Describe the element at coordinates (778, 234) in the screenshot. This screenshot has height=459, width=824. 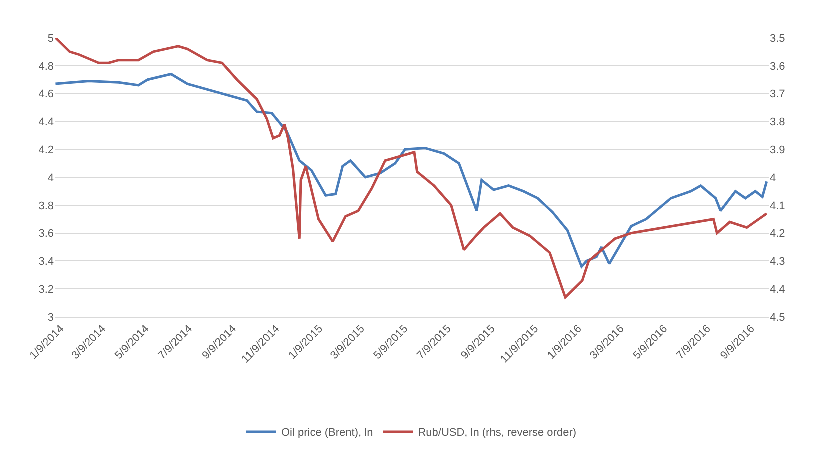
I see `y2-tick-label: 4.2` at that location.